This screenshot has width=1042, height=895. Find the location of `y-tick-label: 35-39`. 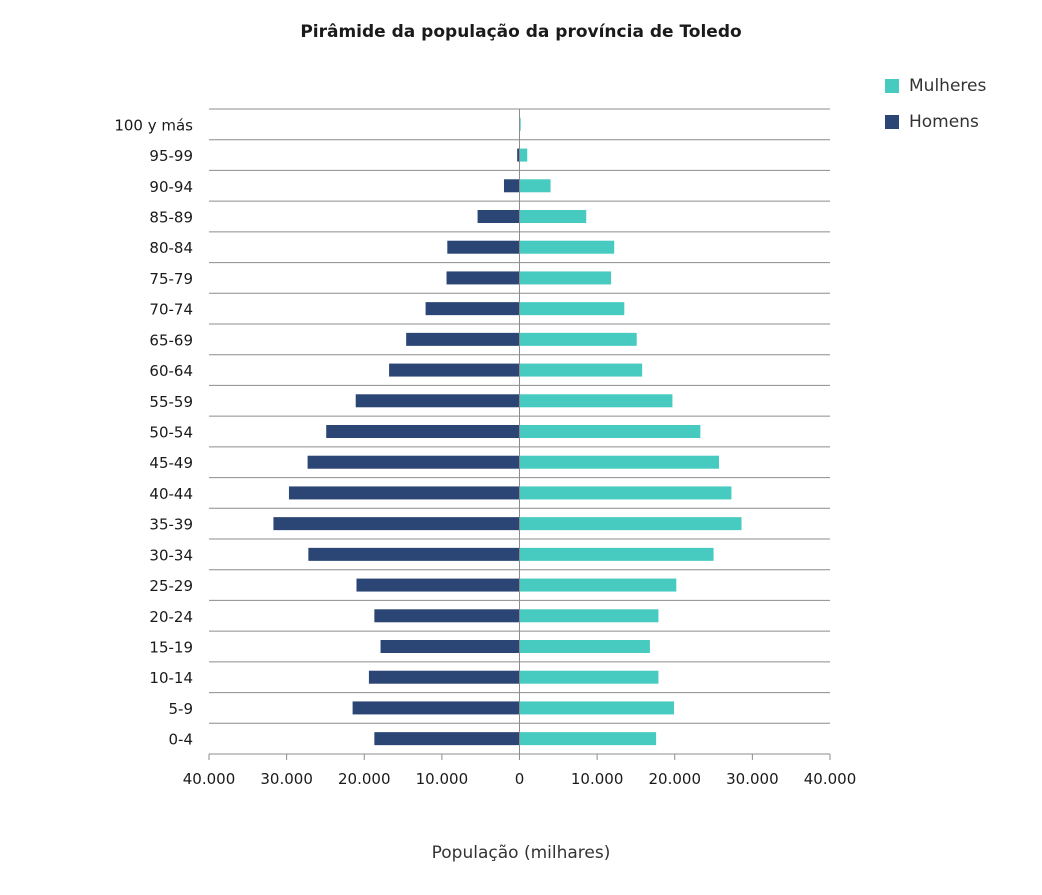

y-tick-label: 35-39 is located at coordinates (171, 525).